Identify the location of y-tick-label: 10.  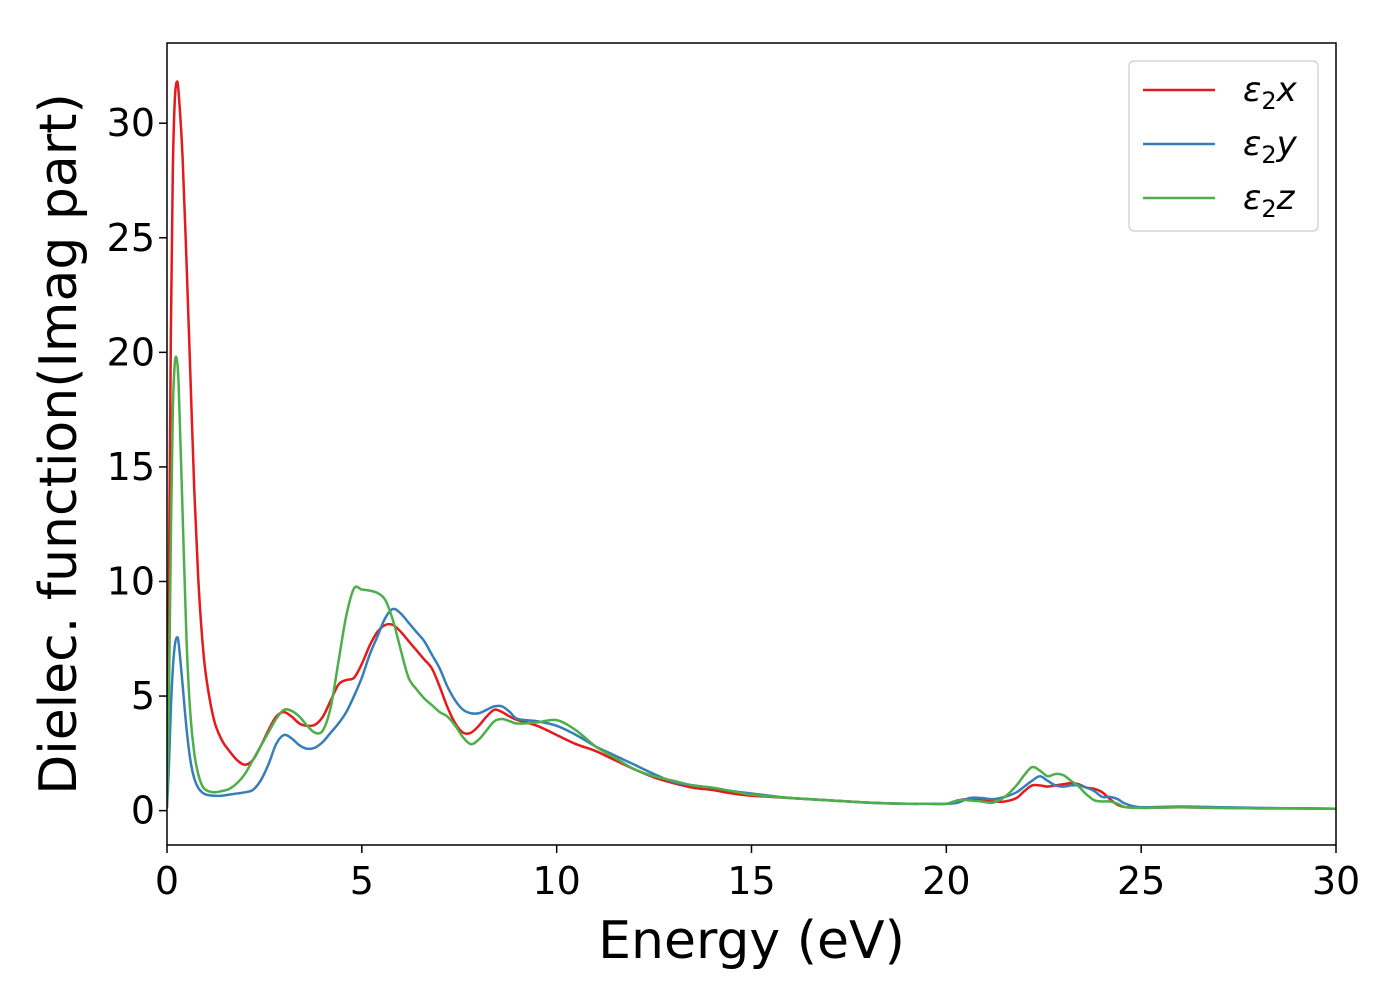
(131, 581).